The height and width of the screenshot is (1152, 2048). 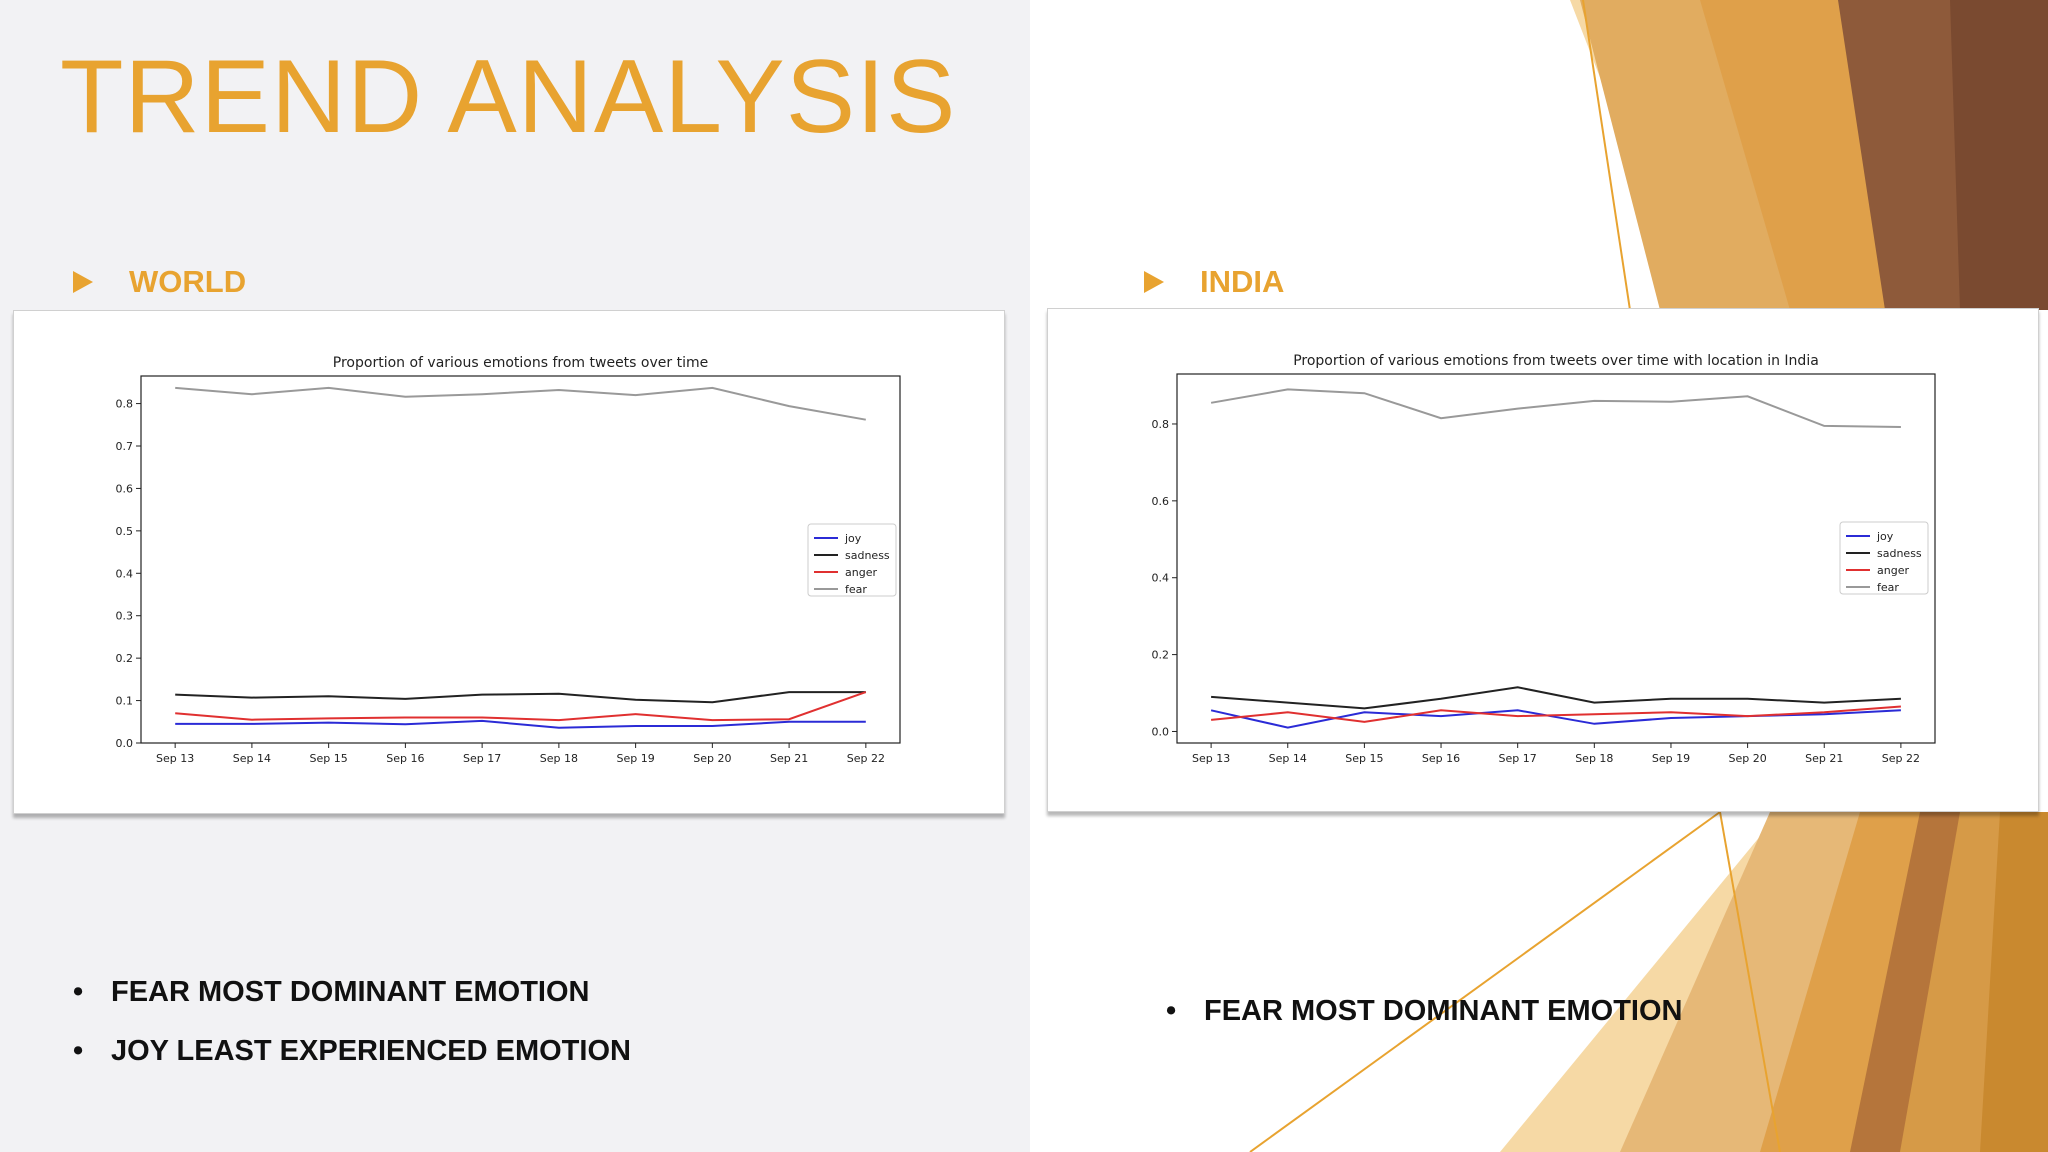 What do you see at coordinates (125, 446) in the screenshot?
I see `y-tick-label: 0.7` at bounding box center [125, 446].